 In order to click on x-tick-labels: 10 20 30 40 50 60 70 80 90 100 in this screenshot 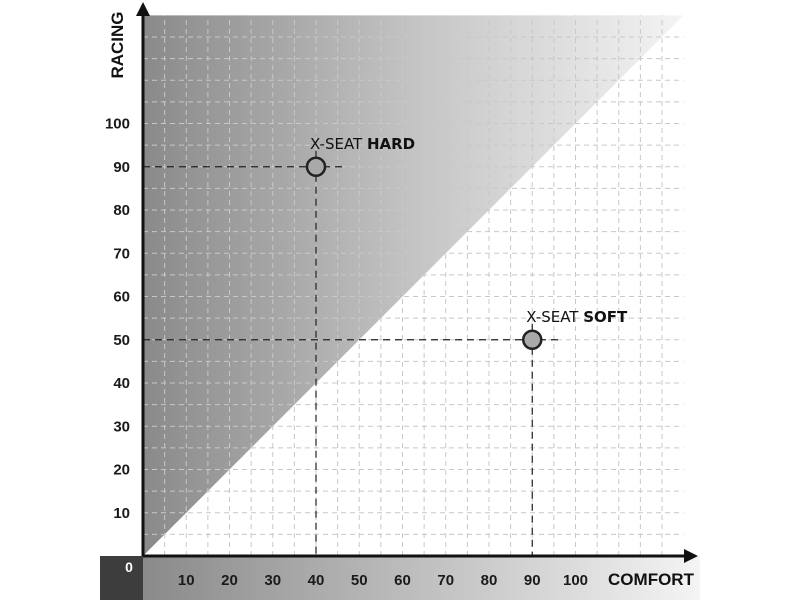, I will do `click(383, 580)`.